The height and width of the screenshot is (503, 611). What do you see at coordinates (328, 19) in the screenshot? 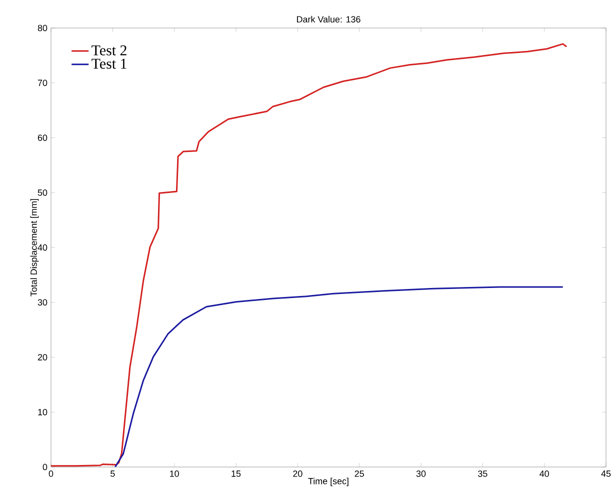
I see `chart-title: Dark Value: 136` at bounding box center [328, 19].